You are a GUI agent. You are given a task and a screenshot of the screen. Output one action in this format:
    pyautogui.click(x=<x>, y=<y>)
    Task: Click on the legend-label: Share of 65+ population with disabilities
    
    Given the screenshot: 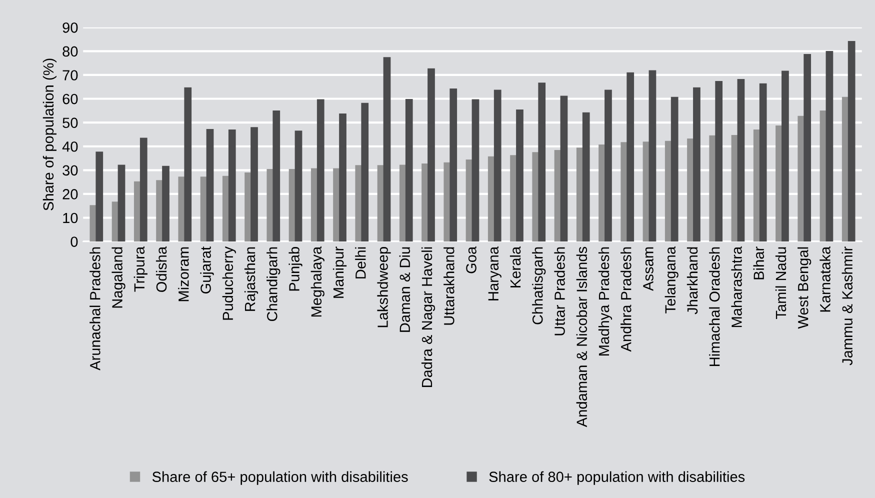 What is the action you would take?
    pyautogui.click(x=280, y=478)
    